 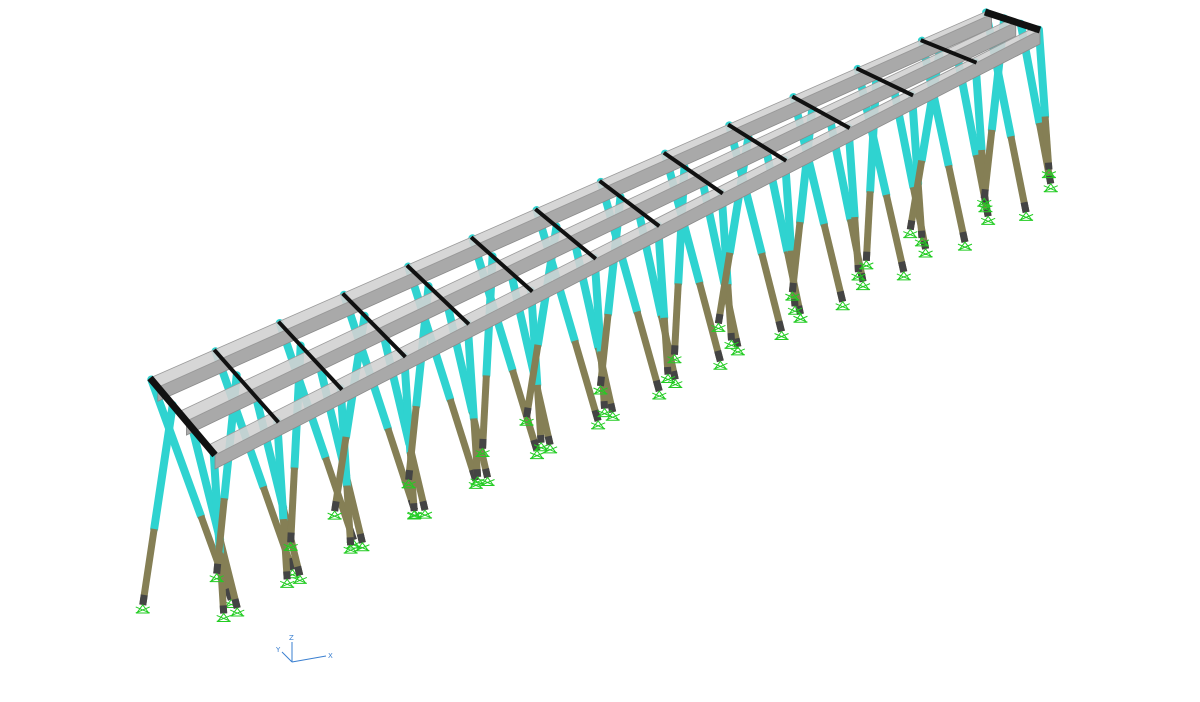 I want to click on axis-y, so click(x=287, y=657).